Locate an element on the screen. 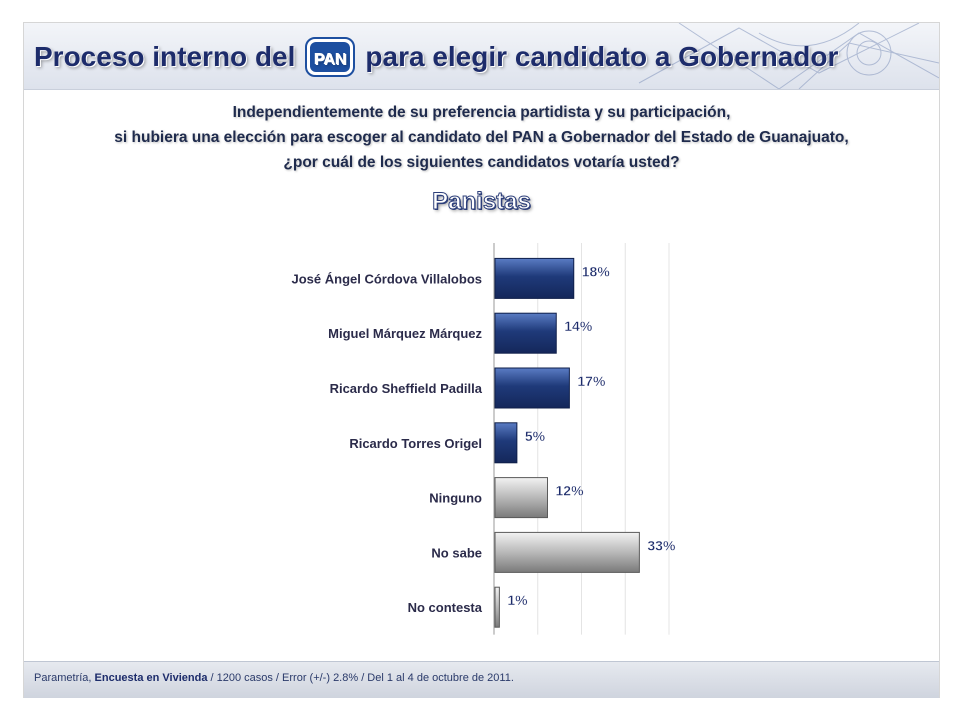 The width and height of the screenshot is (961, 721). pan-logo-icon: PAN is located at coordinates (330, 57).